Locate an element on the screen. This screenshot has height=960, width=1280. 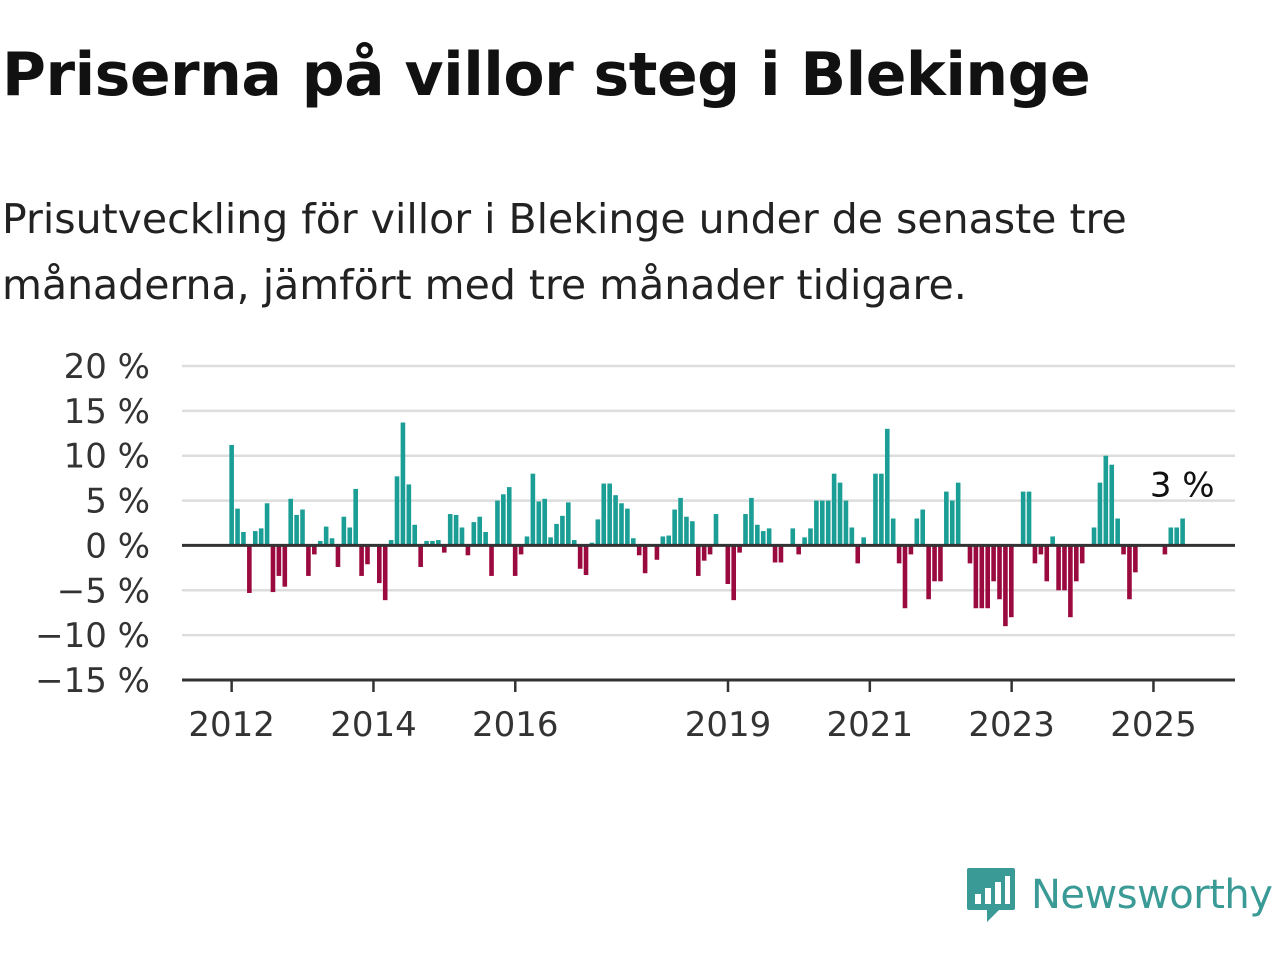
newsworthy-logo-icon is located at coordinates (991, 895).